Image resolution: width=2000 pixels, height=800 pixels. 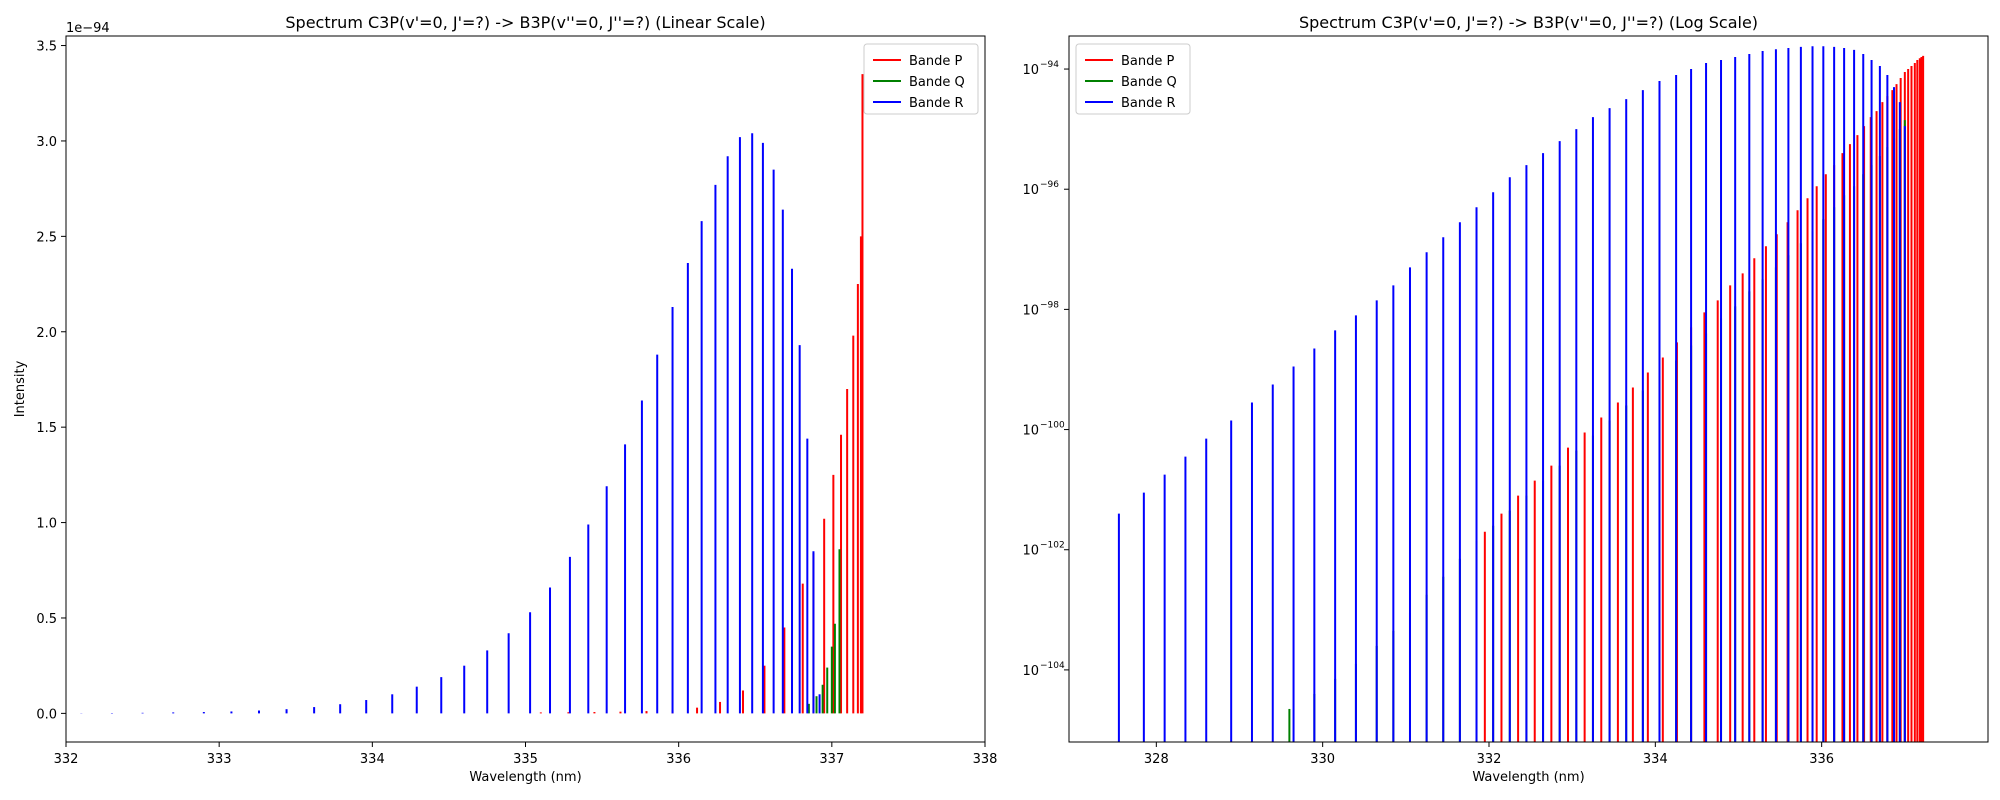 What do you see at coordinates (46, 142) in the screenshot?
I see `y-tick-label: 3.0` at bounding box center [46, 142].